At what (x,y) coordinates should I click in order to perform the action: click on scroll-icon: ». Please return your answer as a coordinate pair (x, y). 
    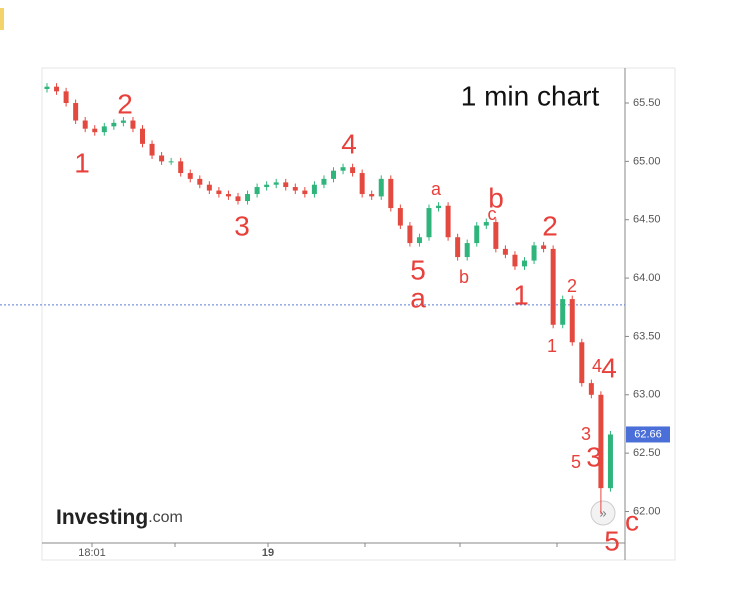
    Looking at the image, I should click on (602, 512).